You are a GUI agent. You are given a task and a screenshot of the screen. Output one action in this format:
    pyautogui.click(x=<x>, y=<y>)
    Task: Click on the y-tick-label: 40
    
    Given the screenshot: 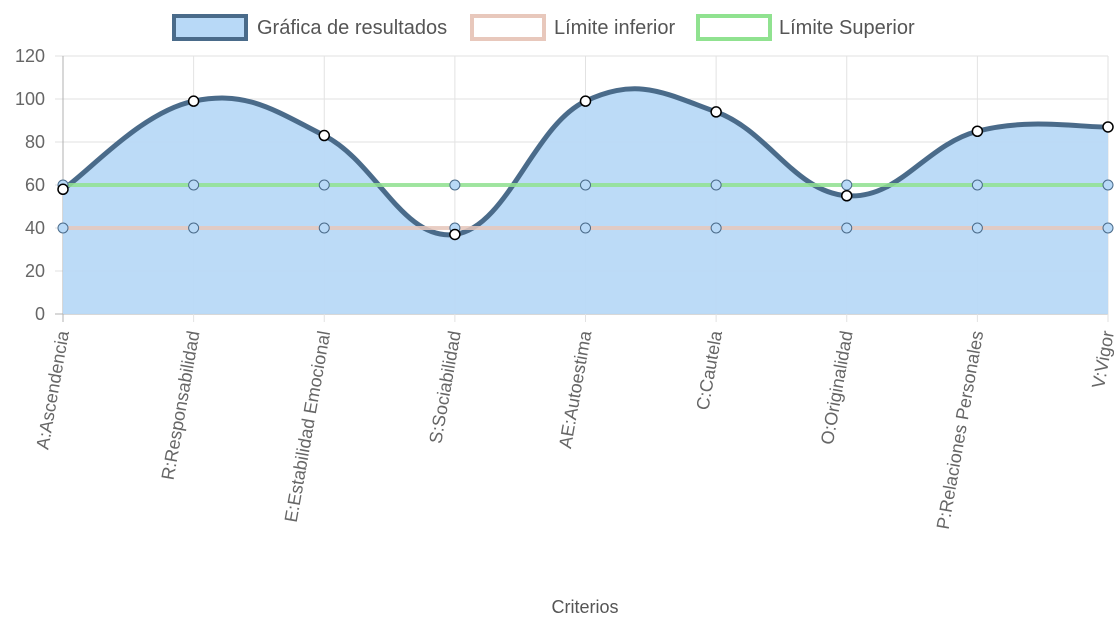 What is the action you would take?
    pyautogui.click(x=35, y=228)
    